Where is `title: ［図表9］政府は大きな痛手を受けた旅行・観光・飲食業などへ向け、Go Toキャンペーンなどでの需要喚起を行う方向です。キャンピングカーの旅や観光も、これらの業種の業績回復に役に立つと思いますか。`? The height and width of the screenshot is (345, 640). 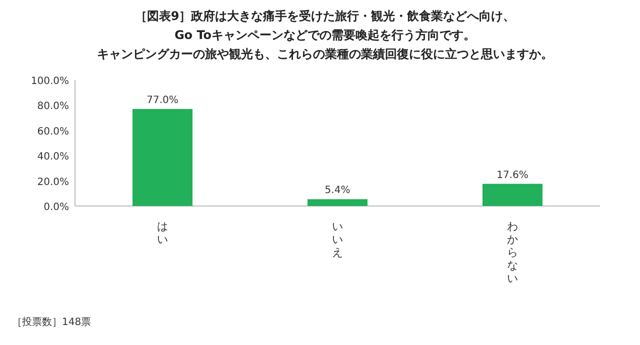
title: ［図表9］政府は大きな痛手を受けた旅行・観光・飲食業などへ向け、Go Toキャンペーンなどでの需要喚起を行う方向です。キャンピングカーの旅や観光も、これらの業種の業績回復に役に立つと思いますか。 is located at coordinates (325, 35).